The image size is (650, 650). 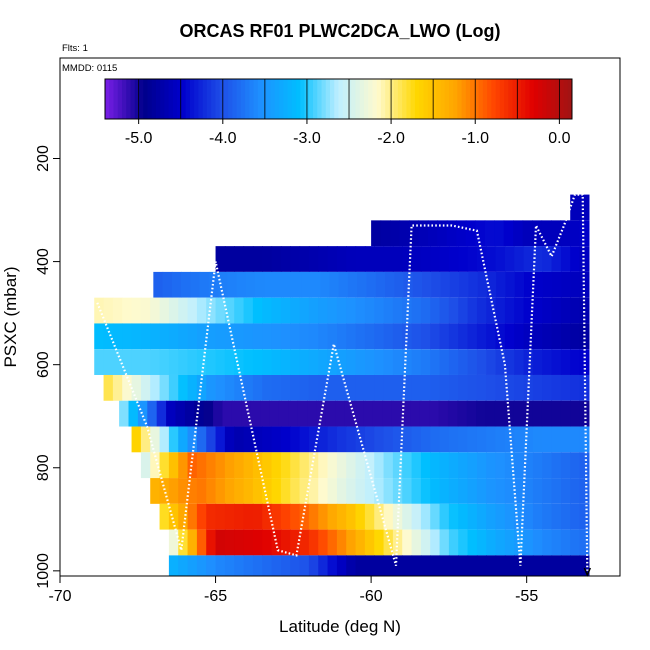 What do you see at coordinates (267, 542) in the screenshot?
I see `heatmap-cell-r13-c10` at bounding box center [267, 542].